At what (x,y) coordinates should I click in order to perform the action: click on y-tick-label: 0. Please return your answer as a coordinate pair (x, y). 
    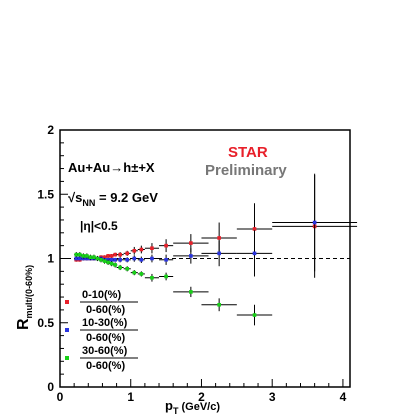
    Looking at the image, I should click on (50, 387).